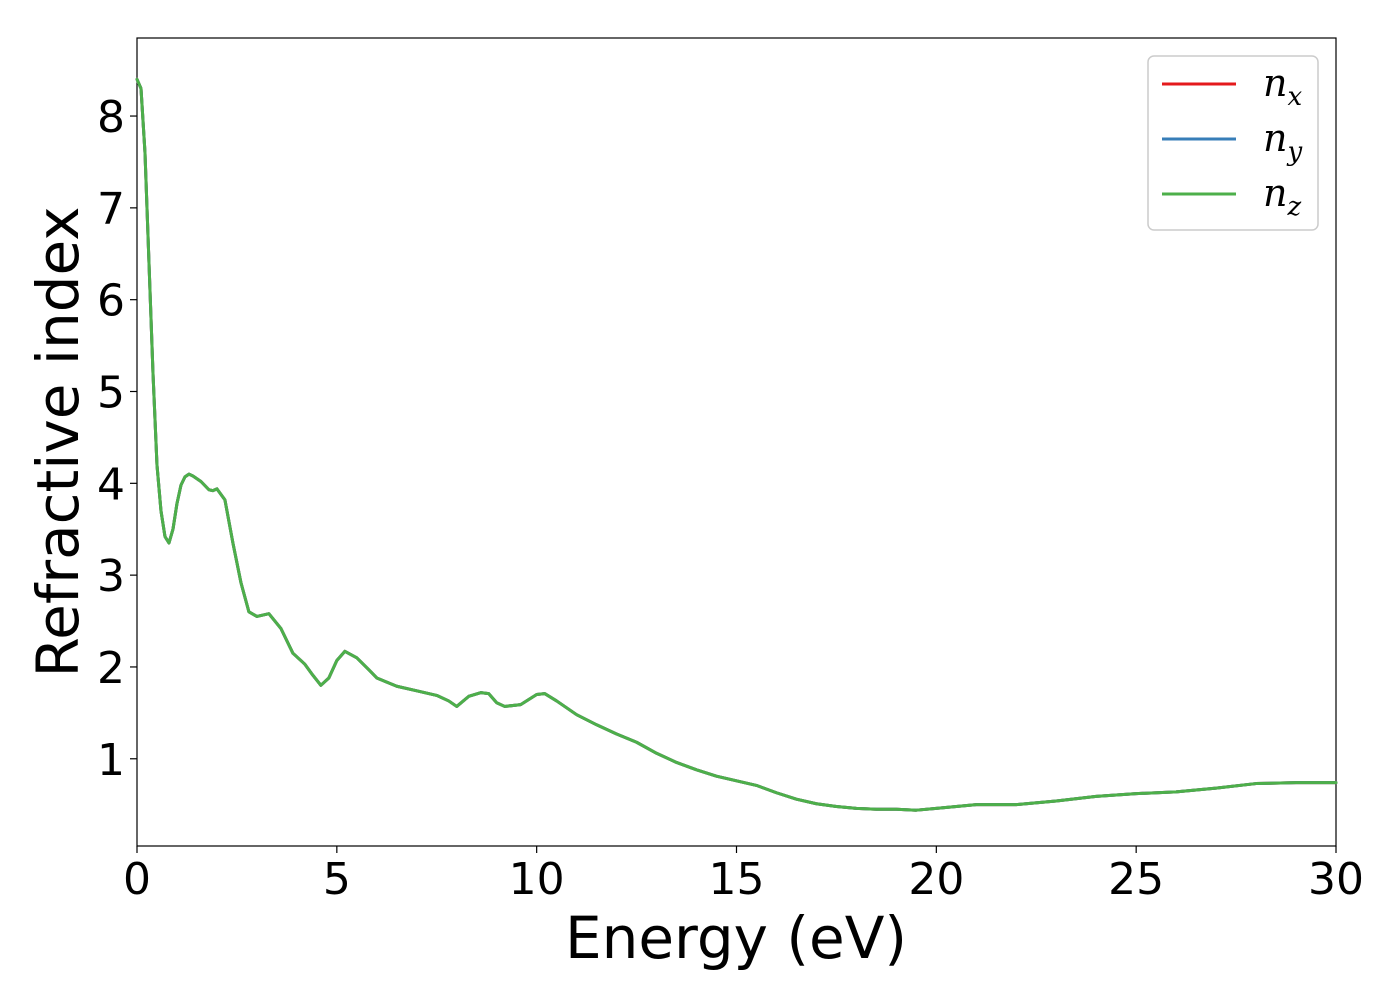  What do you see at coordinates (537, 879) in the screenshot?
I see `x-tick-label: 10` at bounding box center [537, 879].